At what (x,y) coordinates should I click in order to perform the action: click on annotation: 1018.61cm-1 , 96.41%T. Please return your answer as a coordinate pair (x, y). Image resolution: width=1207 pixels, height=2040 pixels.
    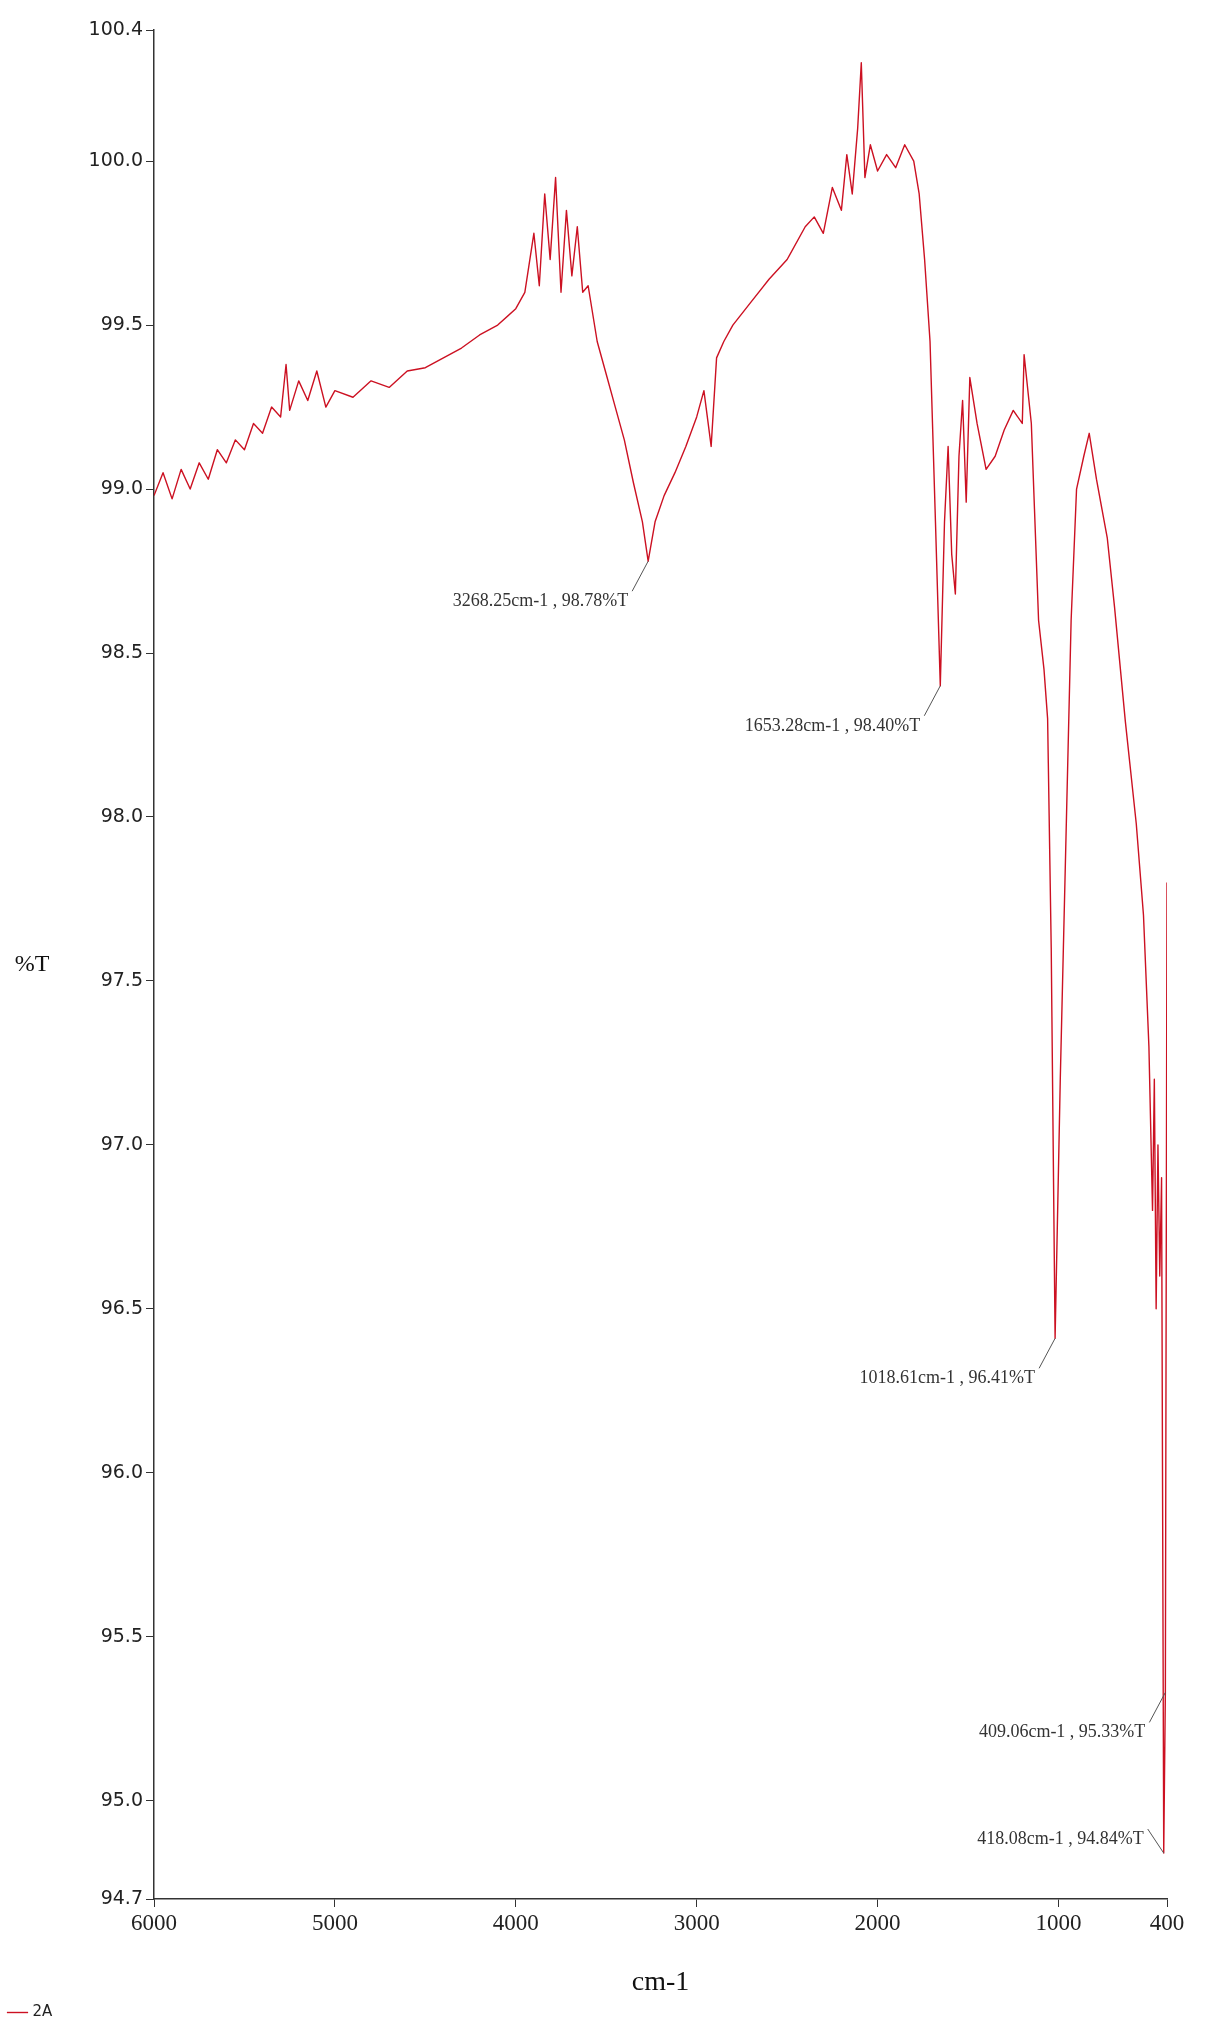
    Looking at the image, I should click on (947, 1377).